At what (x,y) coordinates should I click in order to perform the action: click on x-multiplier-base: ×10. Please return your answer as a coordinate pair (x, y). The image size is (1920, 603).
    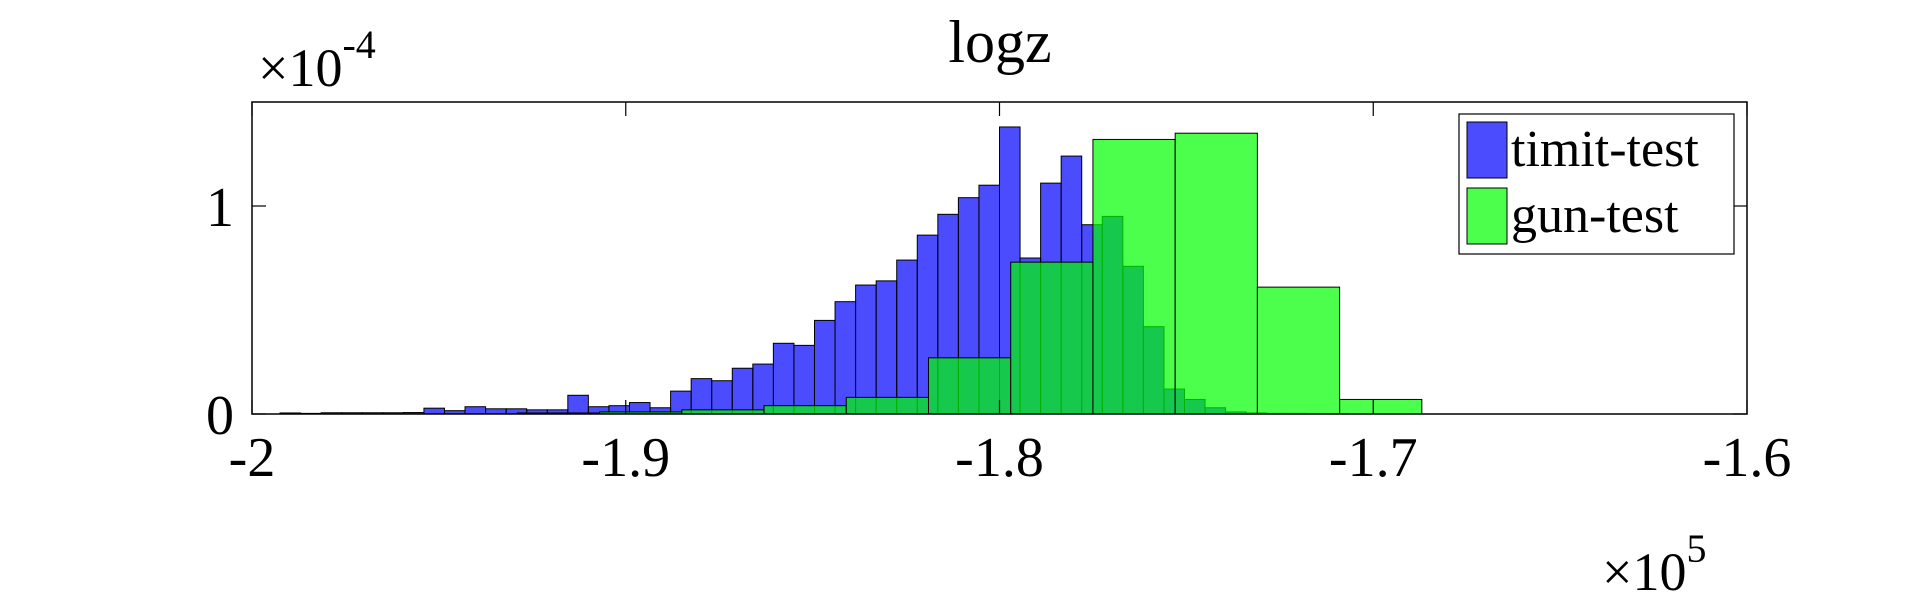
    Looking at the image, I should click on (1644, 572).